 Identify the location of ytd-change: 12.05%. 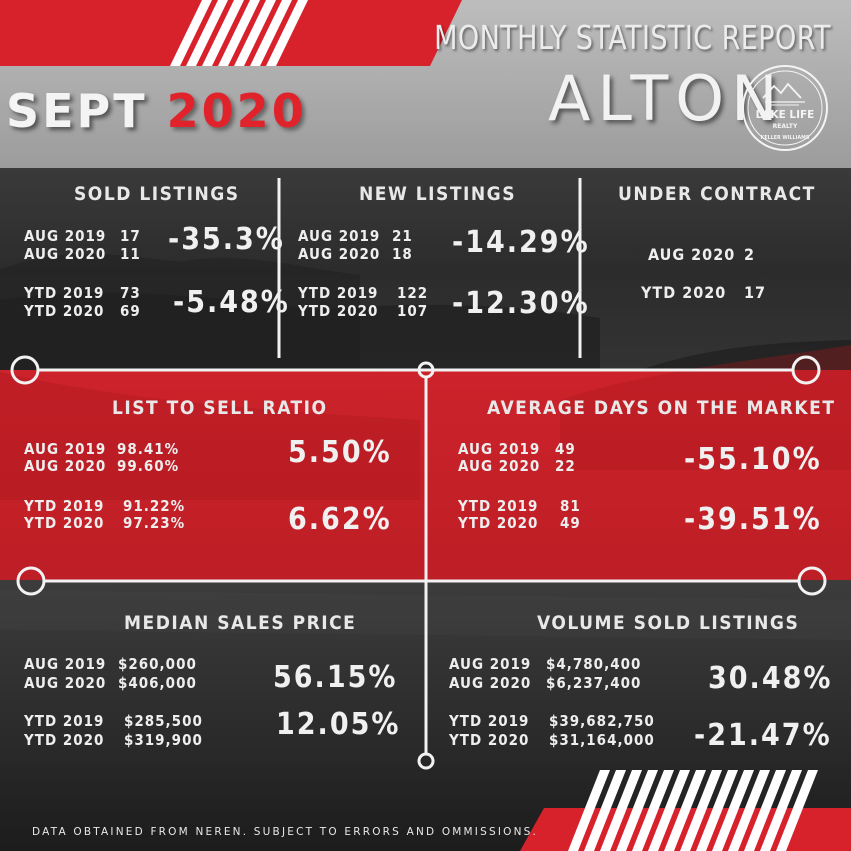
(338, 724).